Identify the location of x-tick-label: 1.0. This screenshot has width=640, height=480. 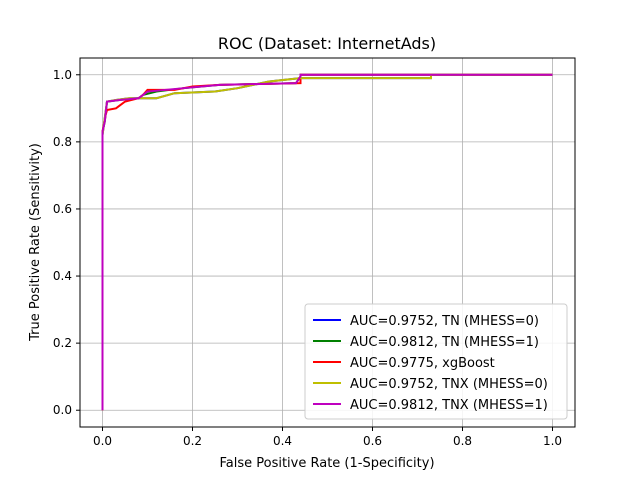
(552, 441).